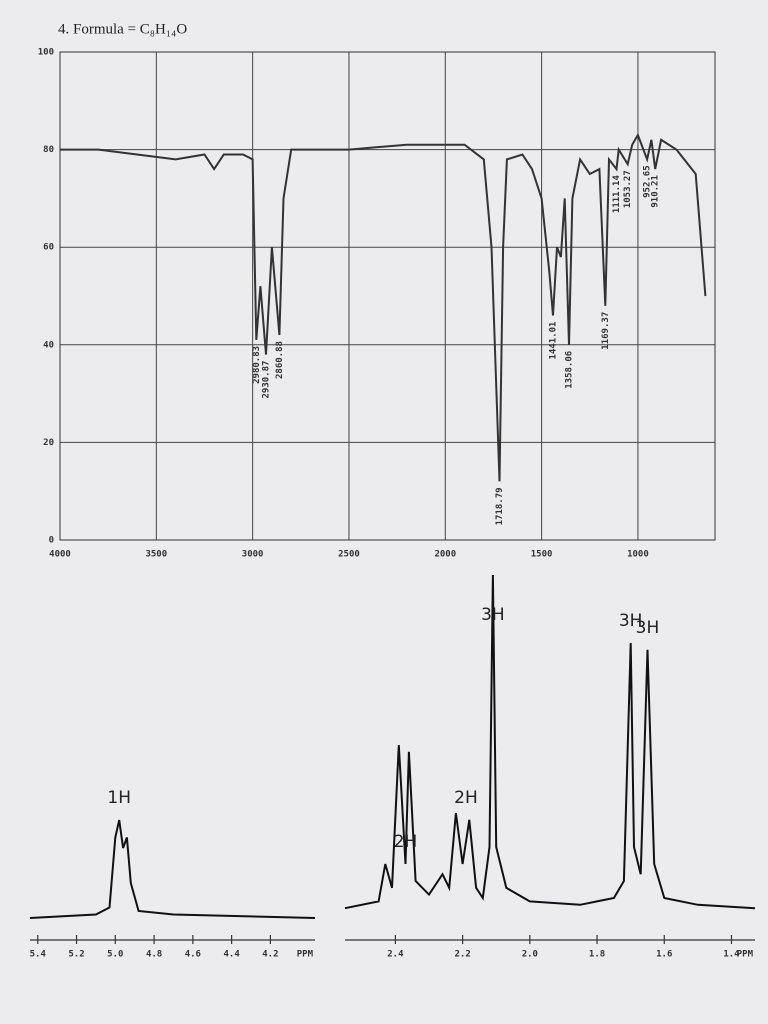 The width and height of the screenshot is (768, 1024). What do you see at coordinates (656, 191) in the screenshot?
I see `peak-label: 910.21` at bounding box center [656, 191].